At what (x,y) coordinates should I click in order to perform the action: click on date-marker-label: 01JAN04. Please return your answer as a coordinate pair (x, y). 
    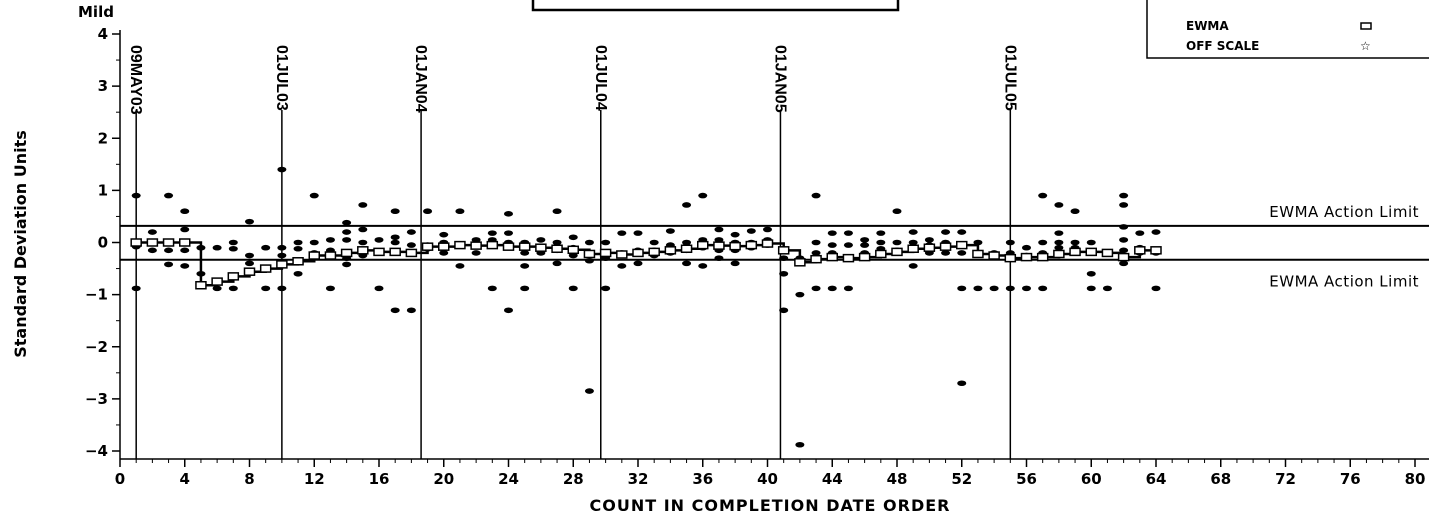
    Looking at the image, I should click on (420, 79).